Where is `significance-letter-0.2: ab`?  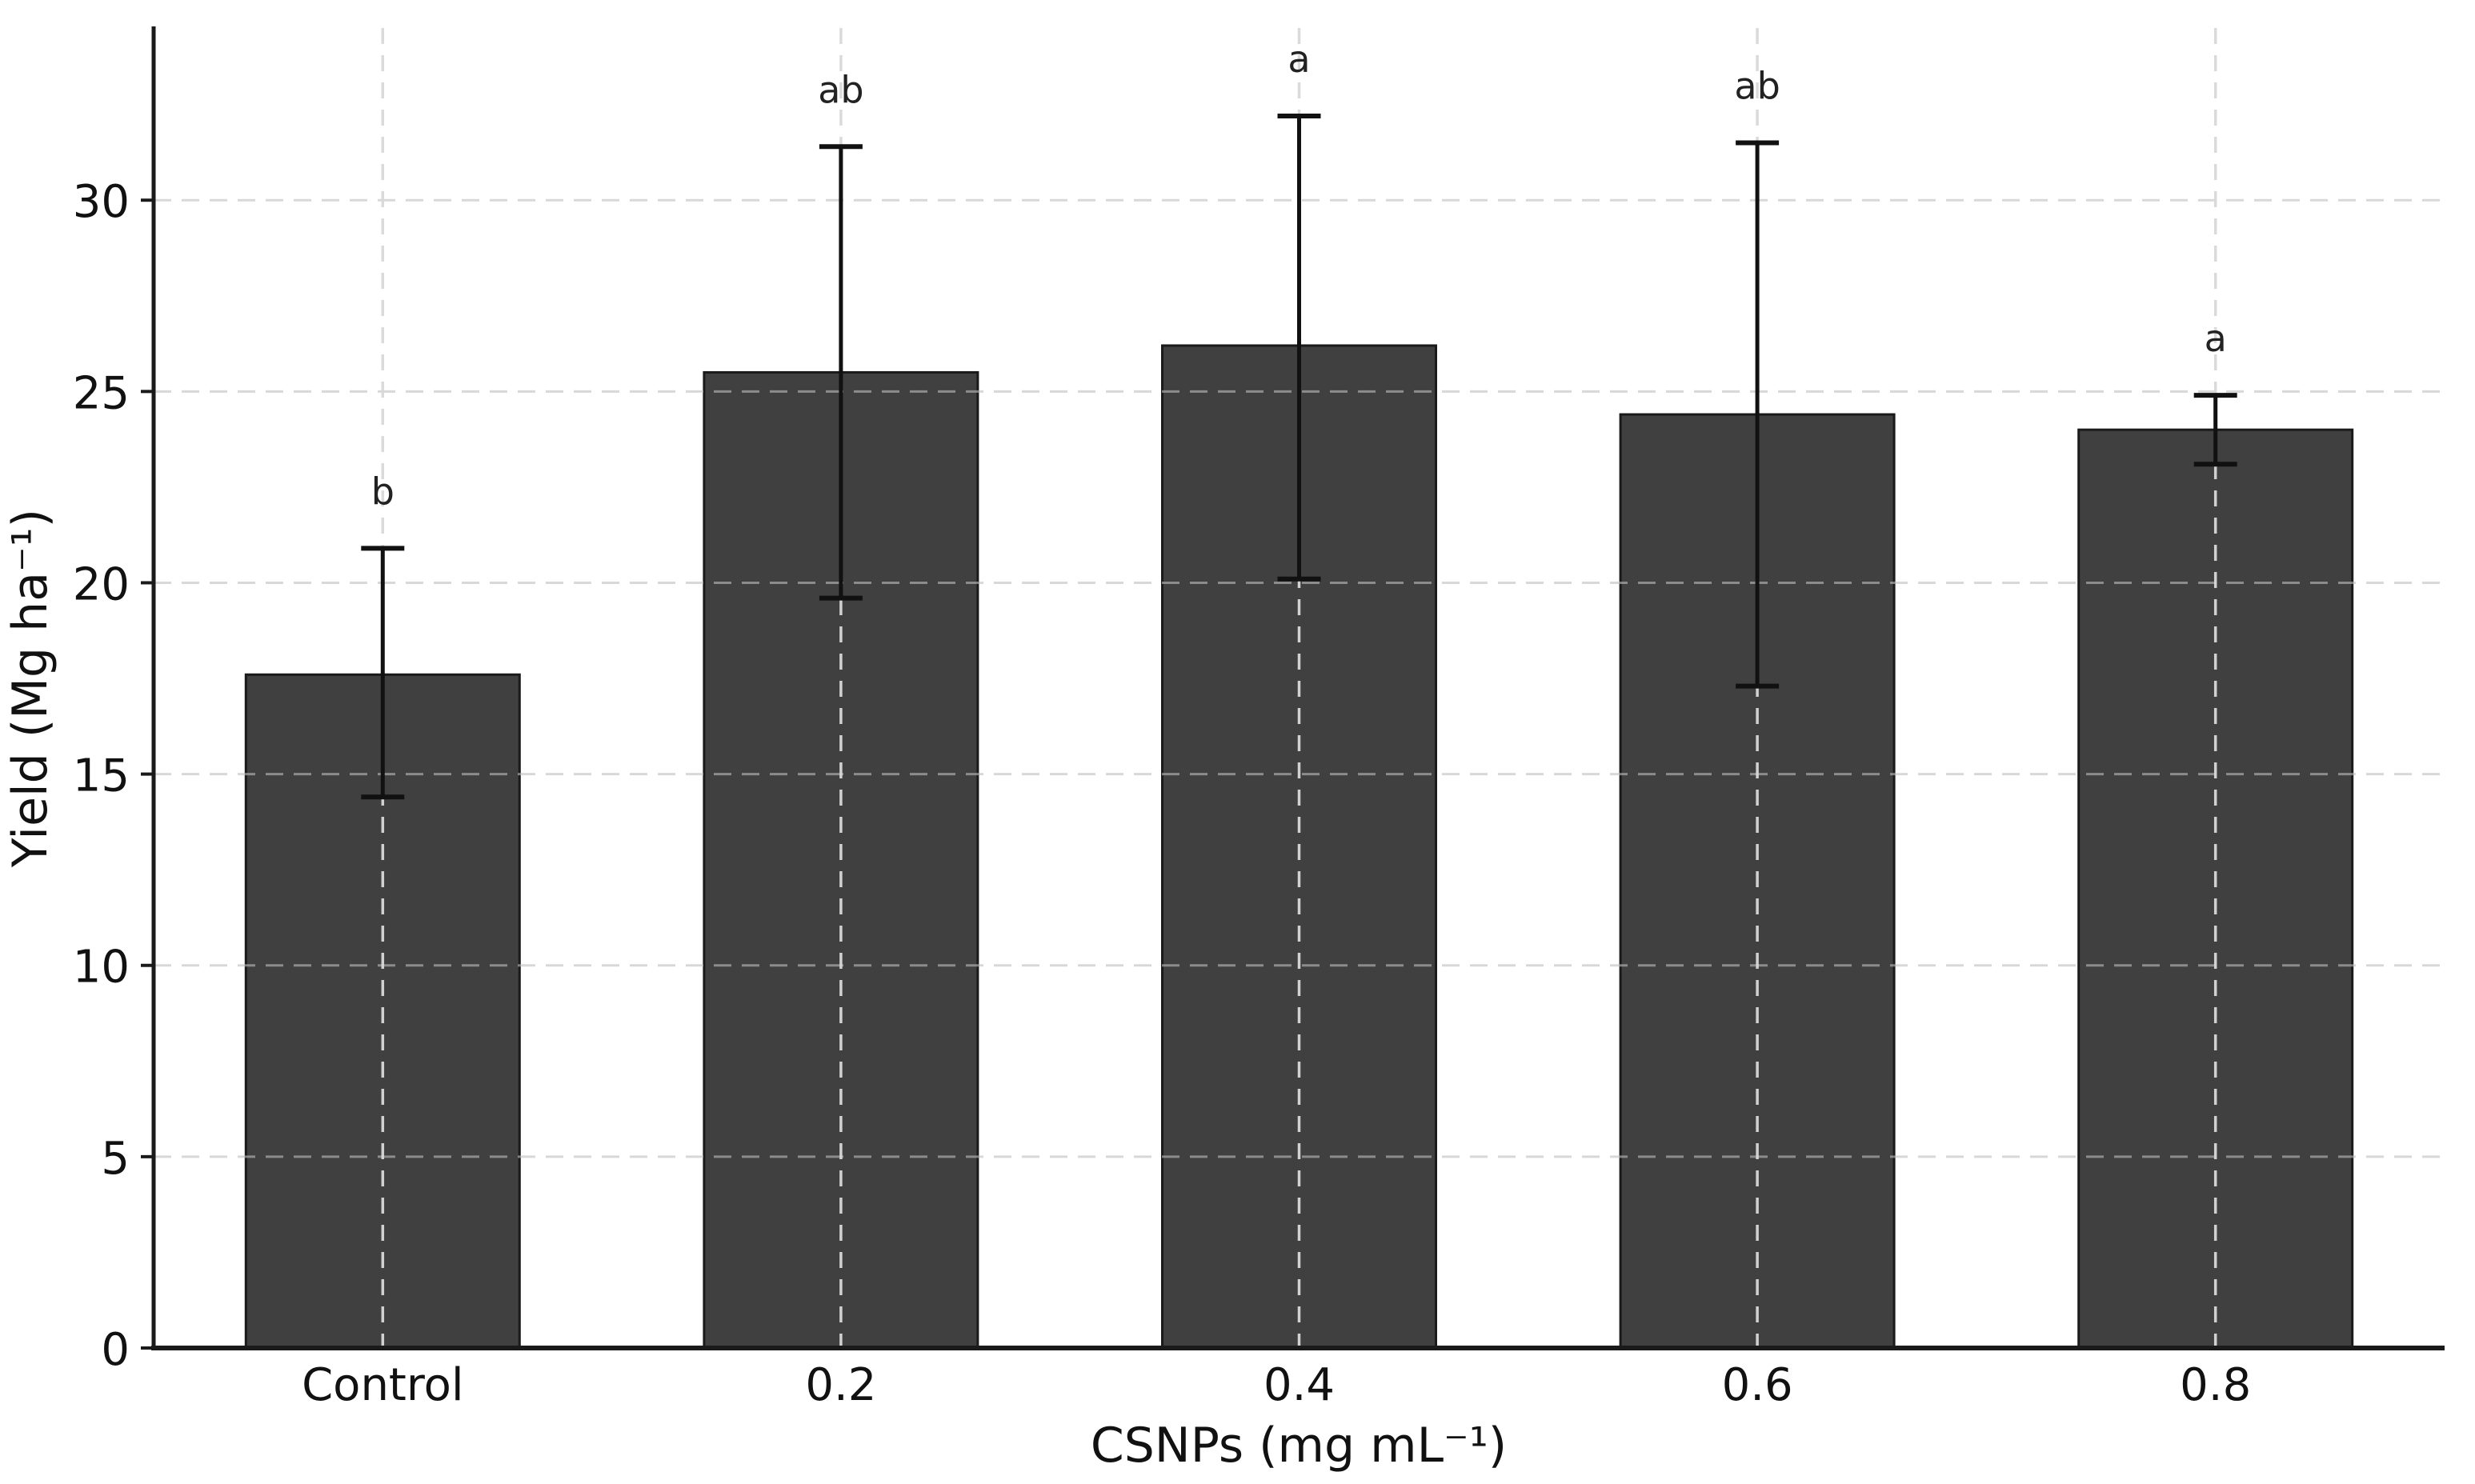 significance-letter-0.2: ab is located at coordinates (841, 89).